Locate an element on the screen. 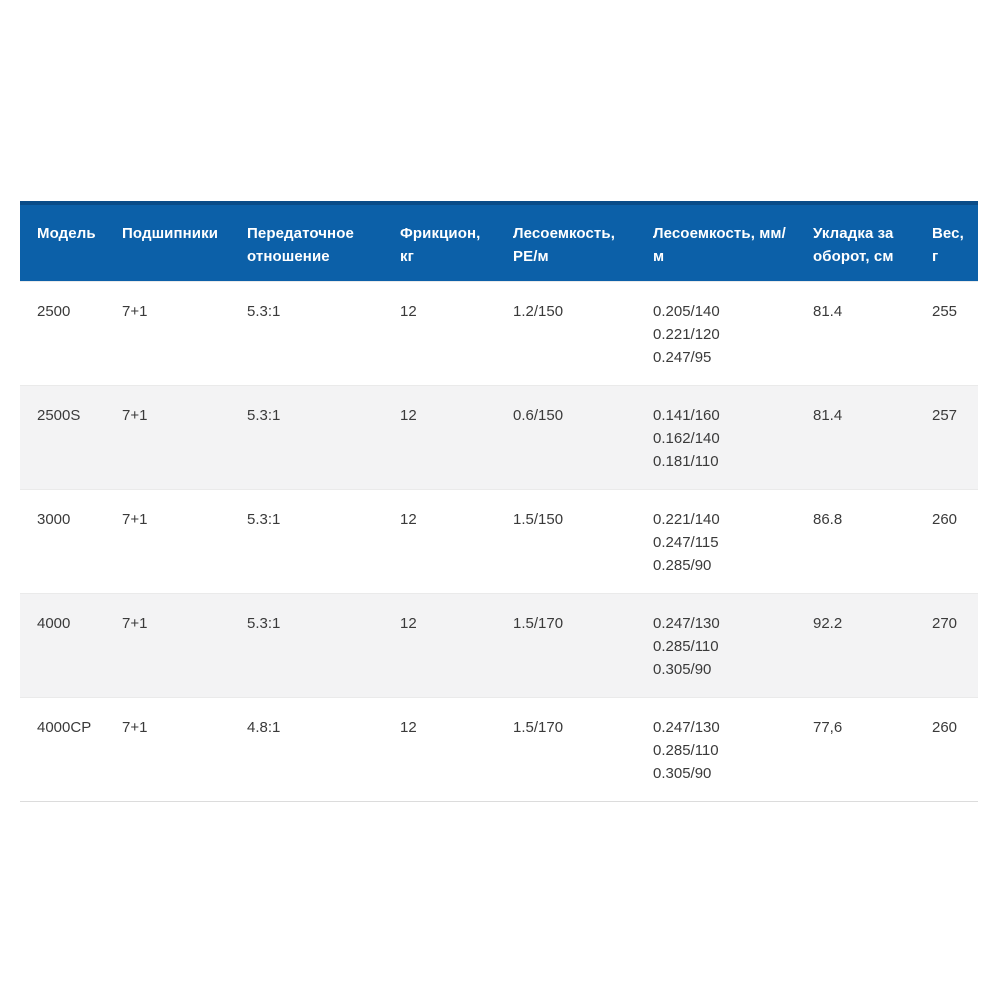 This screenshot has height=1000, width=1000. column-header-model: Модель is located at coordinates (66, 233).